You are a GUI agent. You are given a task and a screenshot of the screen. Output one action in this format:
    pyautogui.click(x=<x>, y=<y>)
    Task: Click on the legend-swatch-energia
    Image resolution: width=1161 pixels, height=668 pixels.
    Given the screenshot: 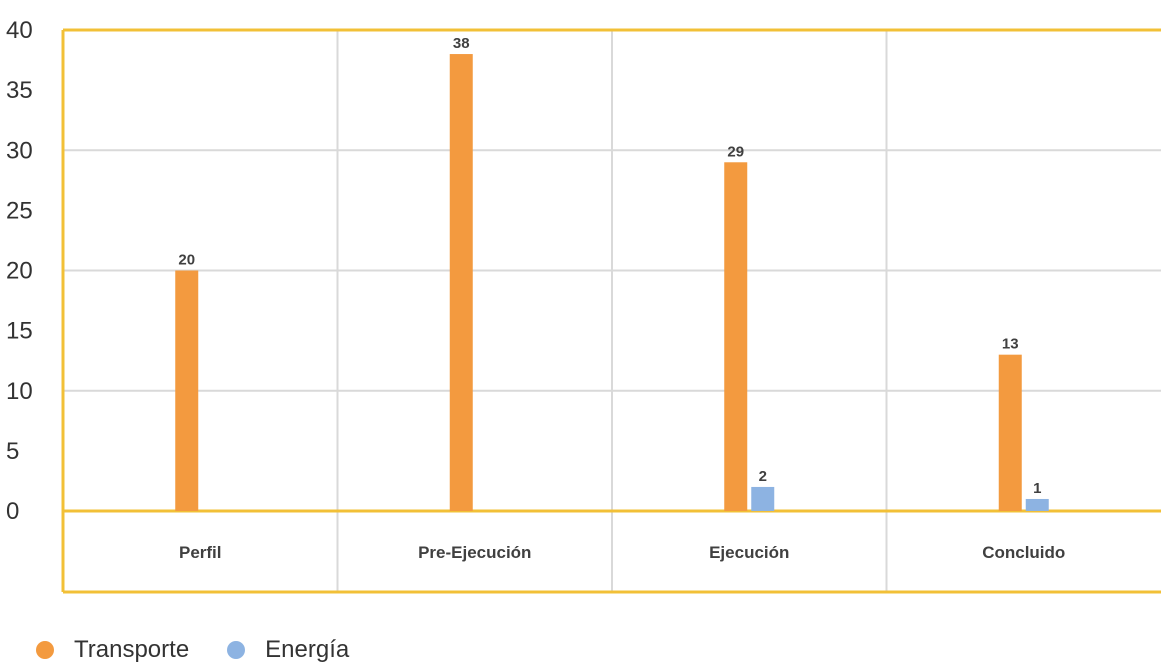 What is the action you would take?
    pyautogui.click(x=236, y=650)
    